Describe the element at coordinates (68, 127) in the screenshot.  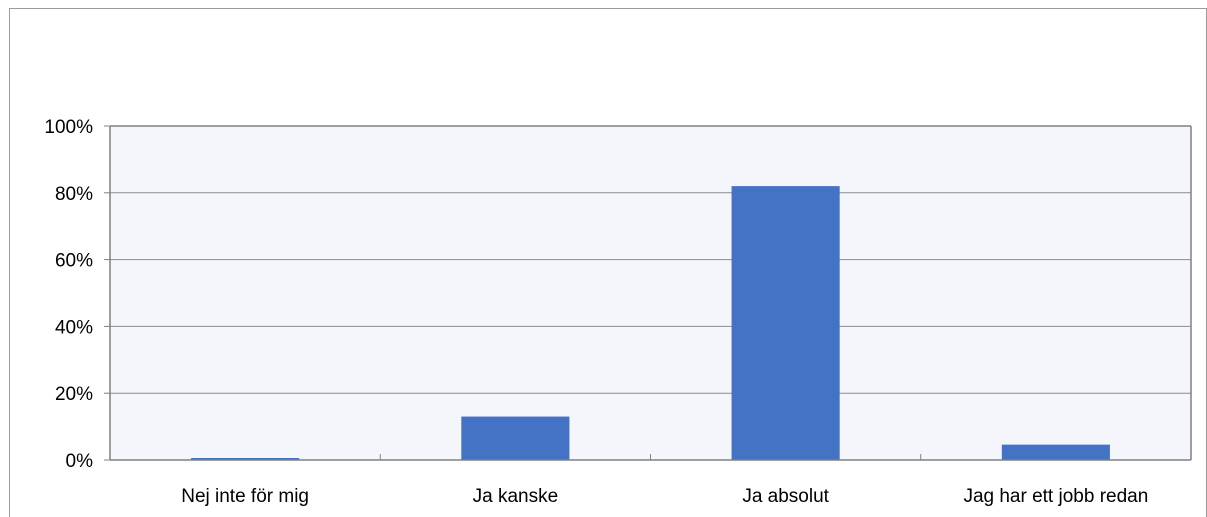
I see `y-tick-label: 100%` at that location.